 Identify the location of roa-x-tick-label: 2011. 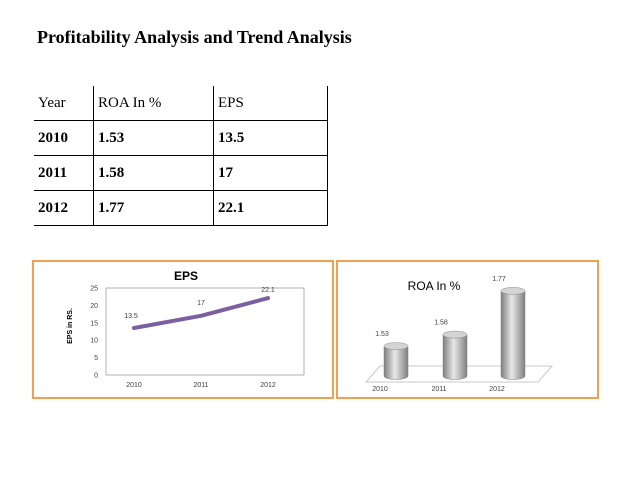
(438, 389).